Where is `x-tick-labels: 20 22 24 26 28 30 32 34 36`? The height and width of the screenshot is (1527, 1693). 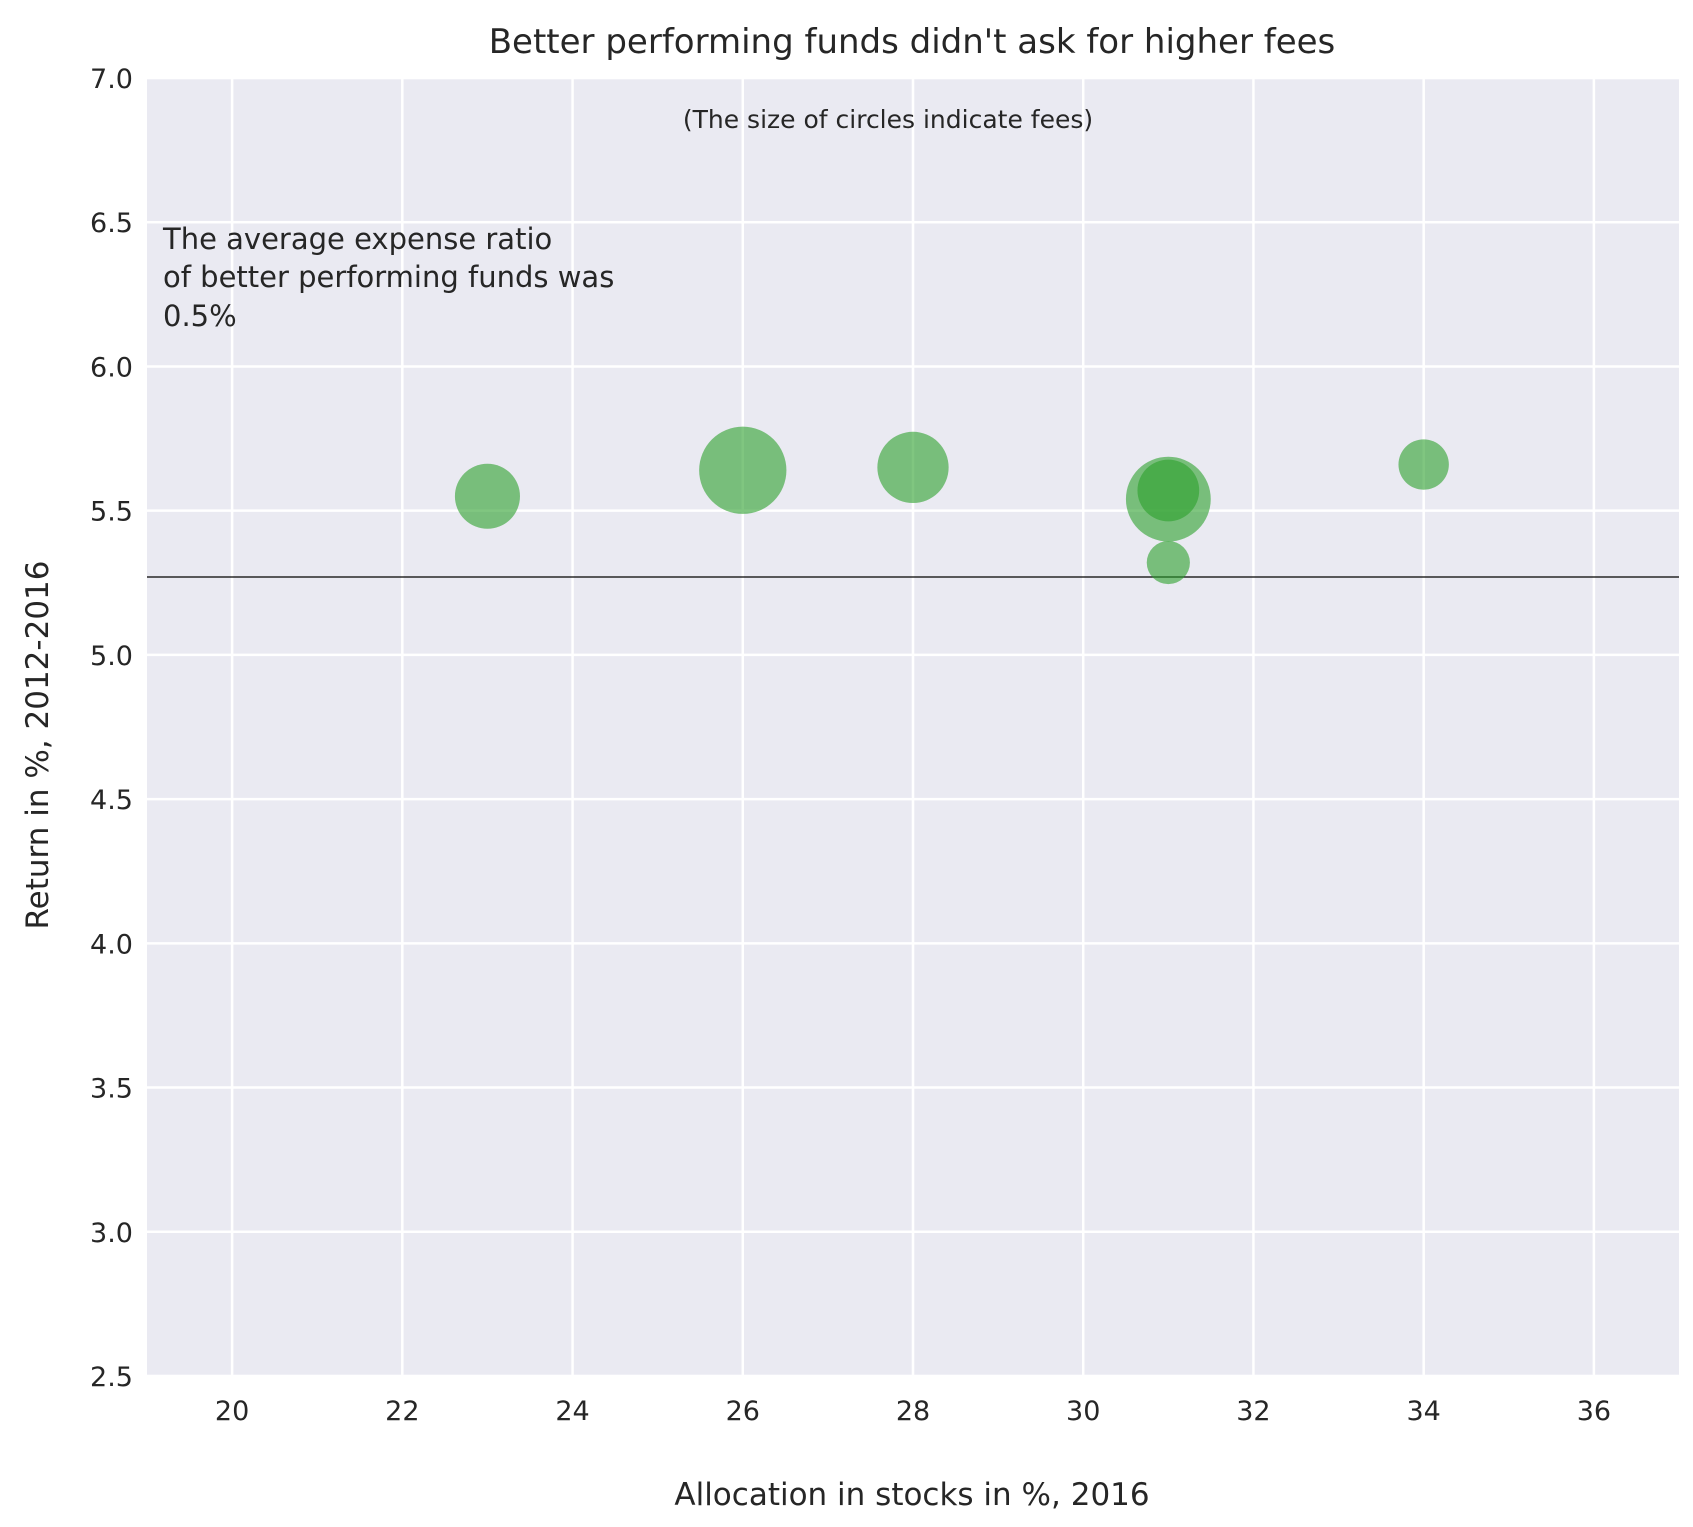
x-tick-labels: 20 22 24 26 28 30 32 34 36 is located at coordinates (913, 1411).